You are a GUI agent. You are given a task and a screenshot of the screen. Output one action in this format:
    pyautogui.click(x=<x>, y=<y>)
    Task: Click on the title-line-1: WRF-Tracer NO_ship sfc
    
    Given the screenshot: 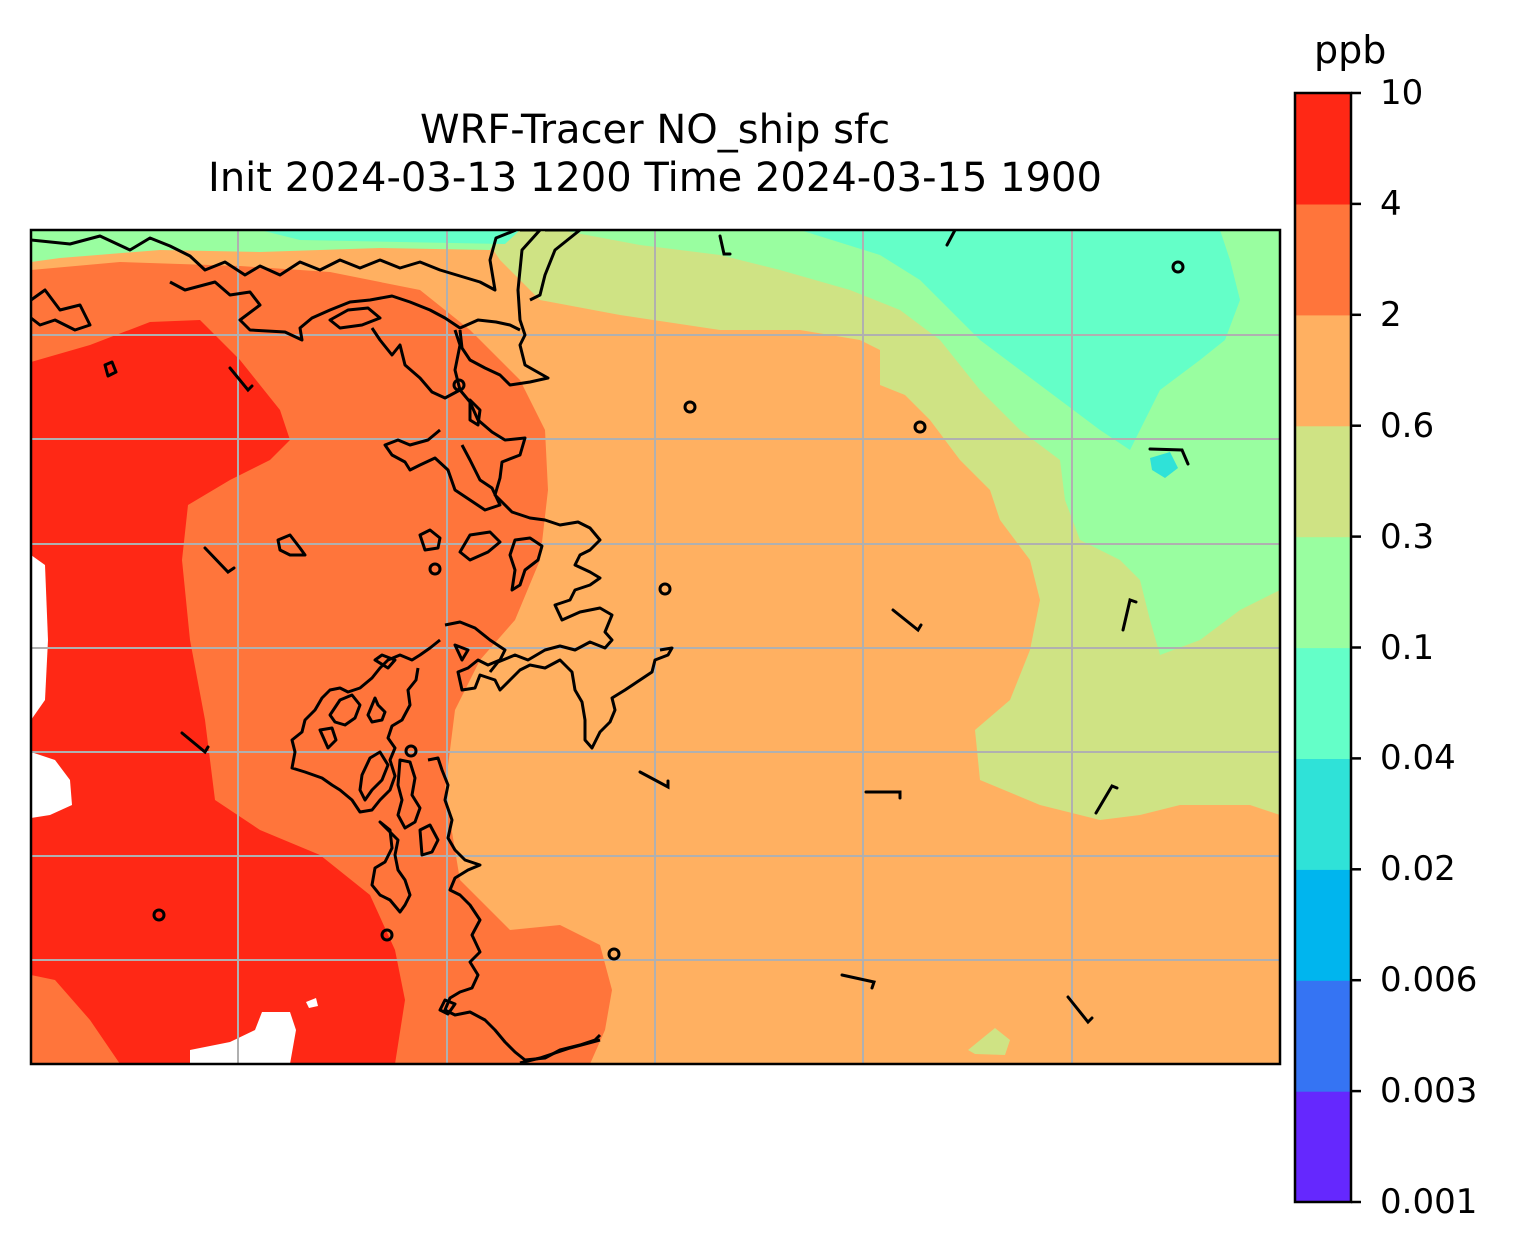 What is the action you would take?
    pyautogui.click(x=655, y=130)
    